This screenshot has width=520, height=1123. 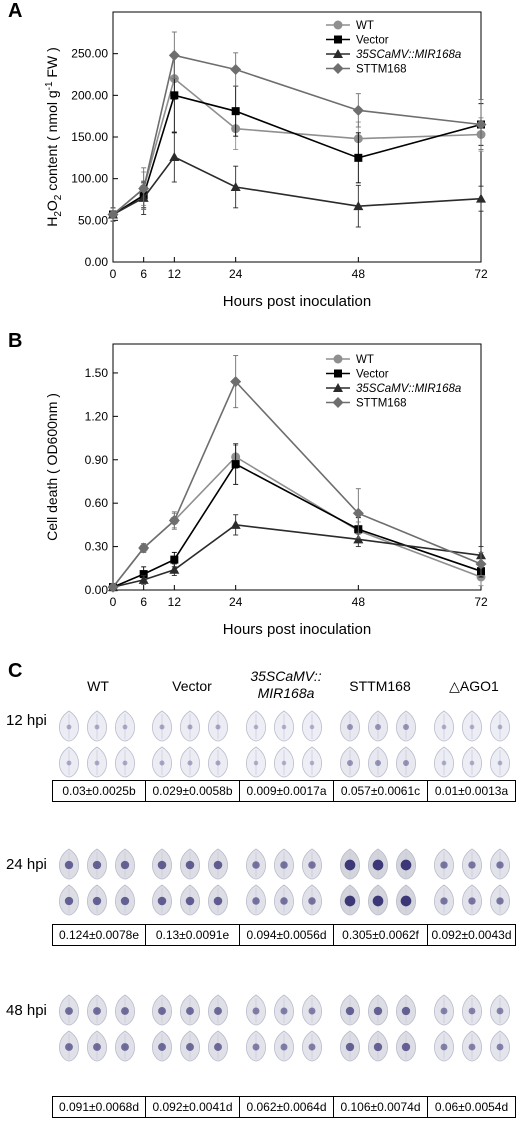 What do you see at coordinates (338, 359) in the screenshot?
I see `panel-b-legend-marker` at bounding box center [338, 359].